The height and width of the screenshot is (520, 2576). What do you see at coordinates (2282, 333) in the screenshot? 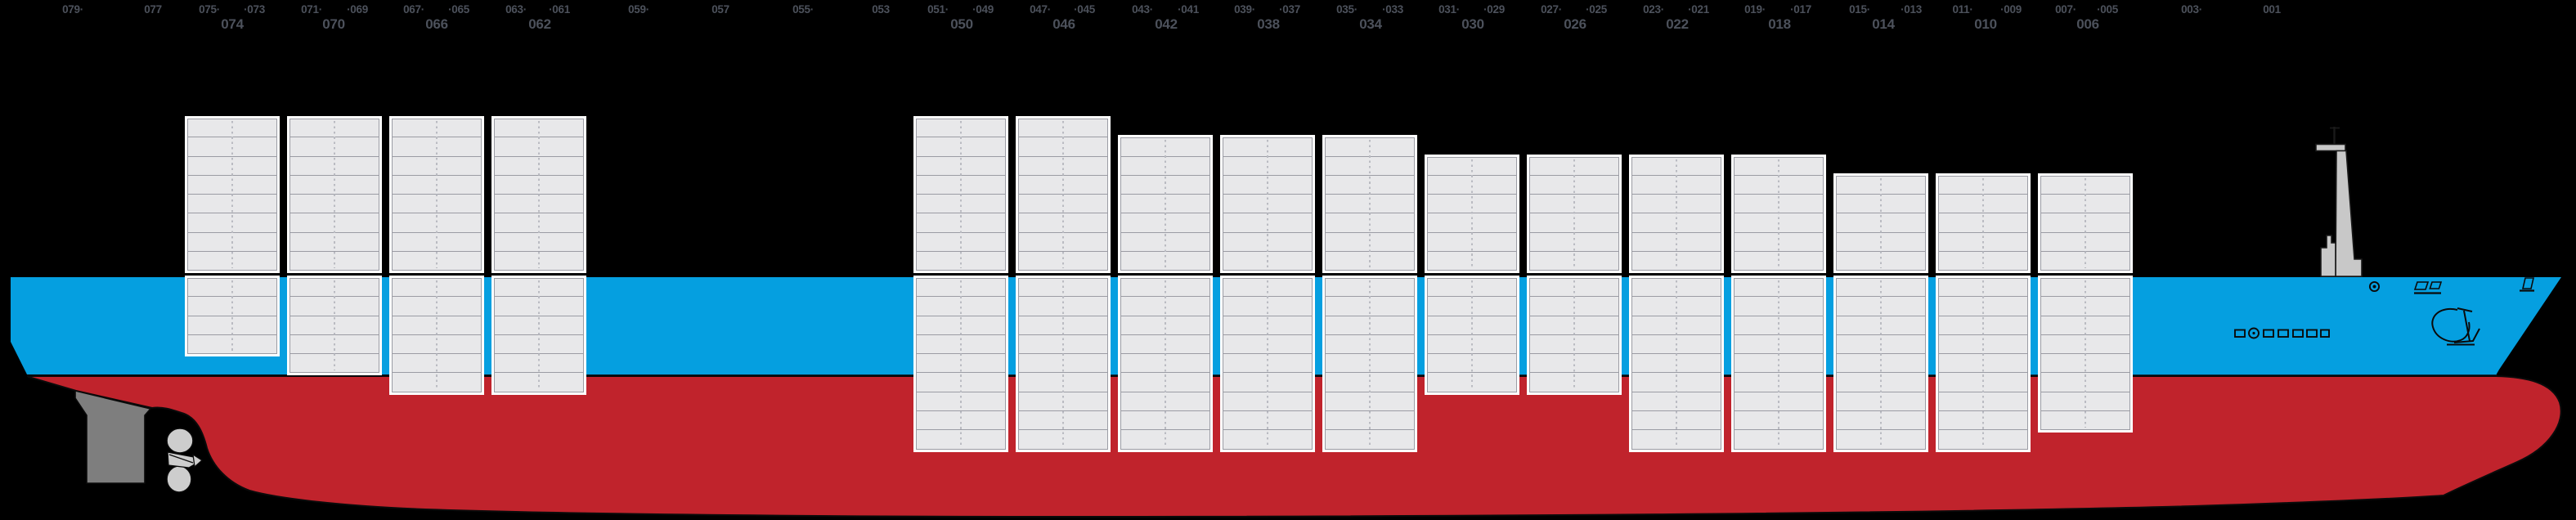
I see `hull-side-marks` at bounding box center [2282, 333].